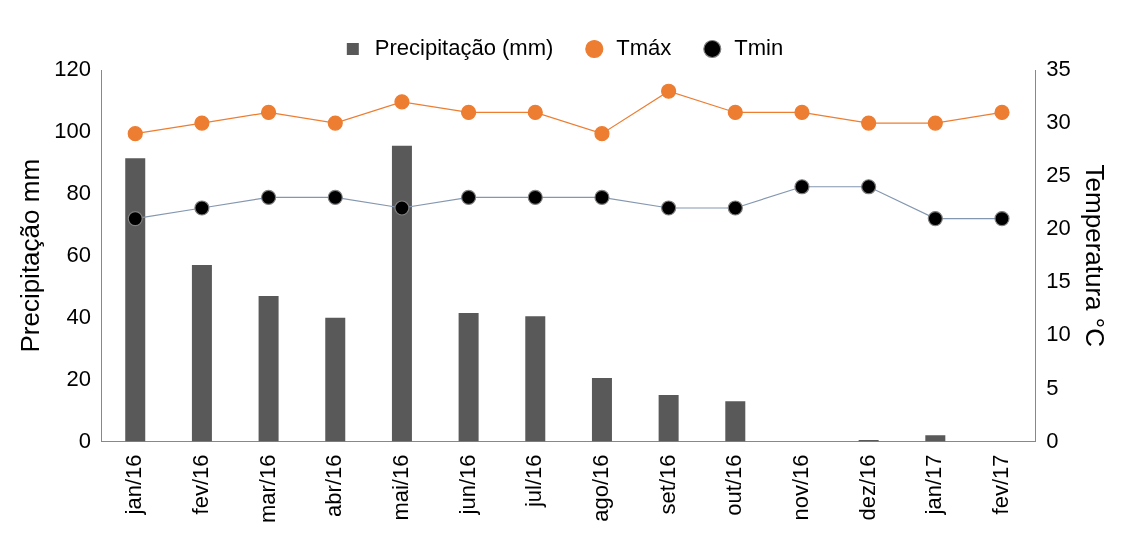  I want to click on y2-tick-label: 15, so click(1058, 281).